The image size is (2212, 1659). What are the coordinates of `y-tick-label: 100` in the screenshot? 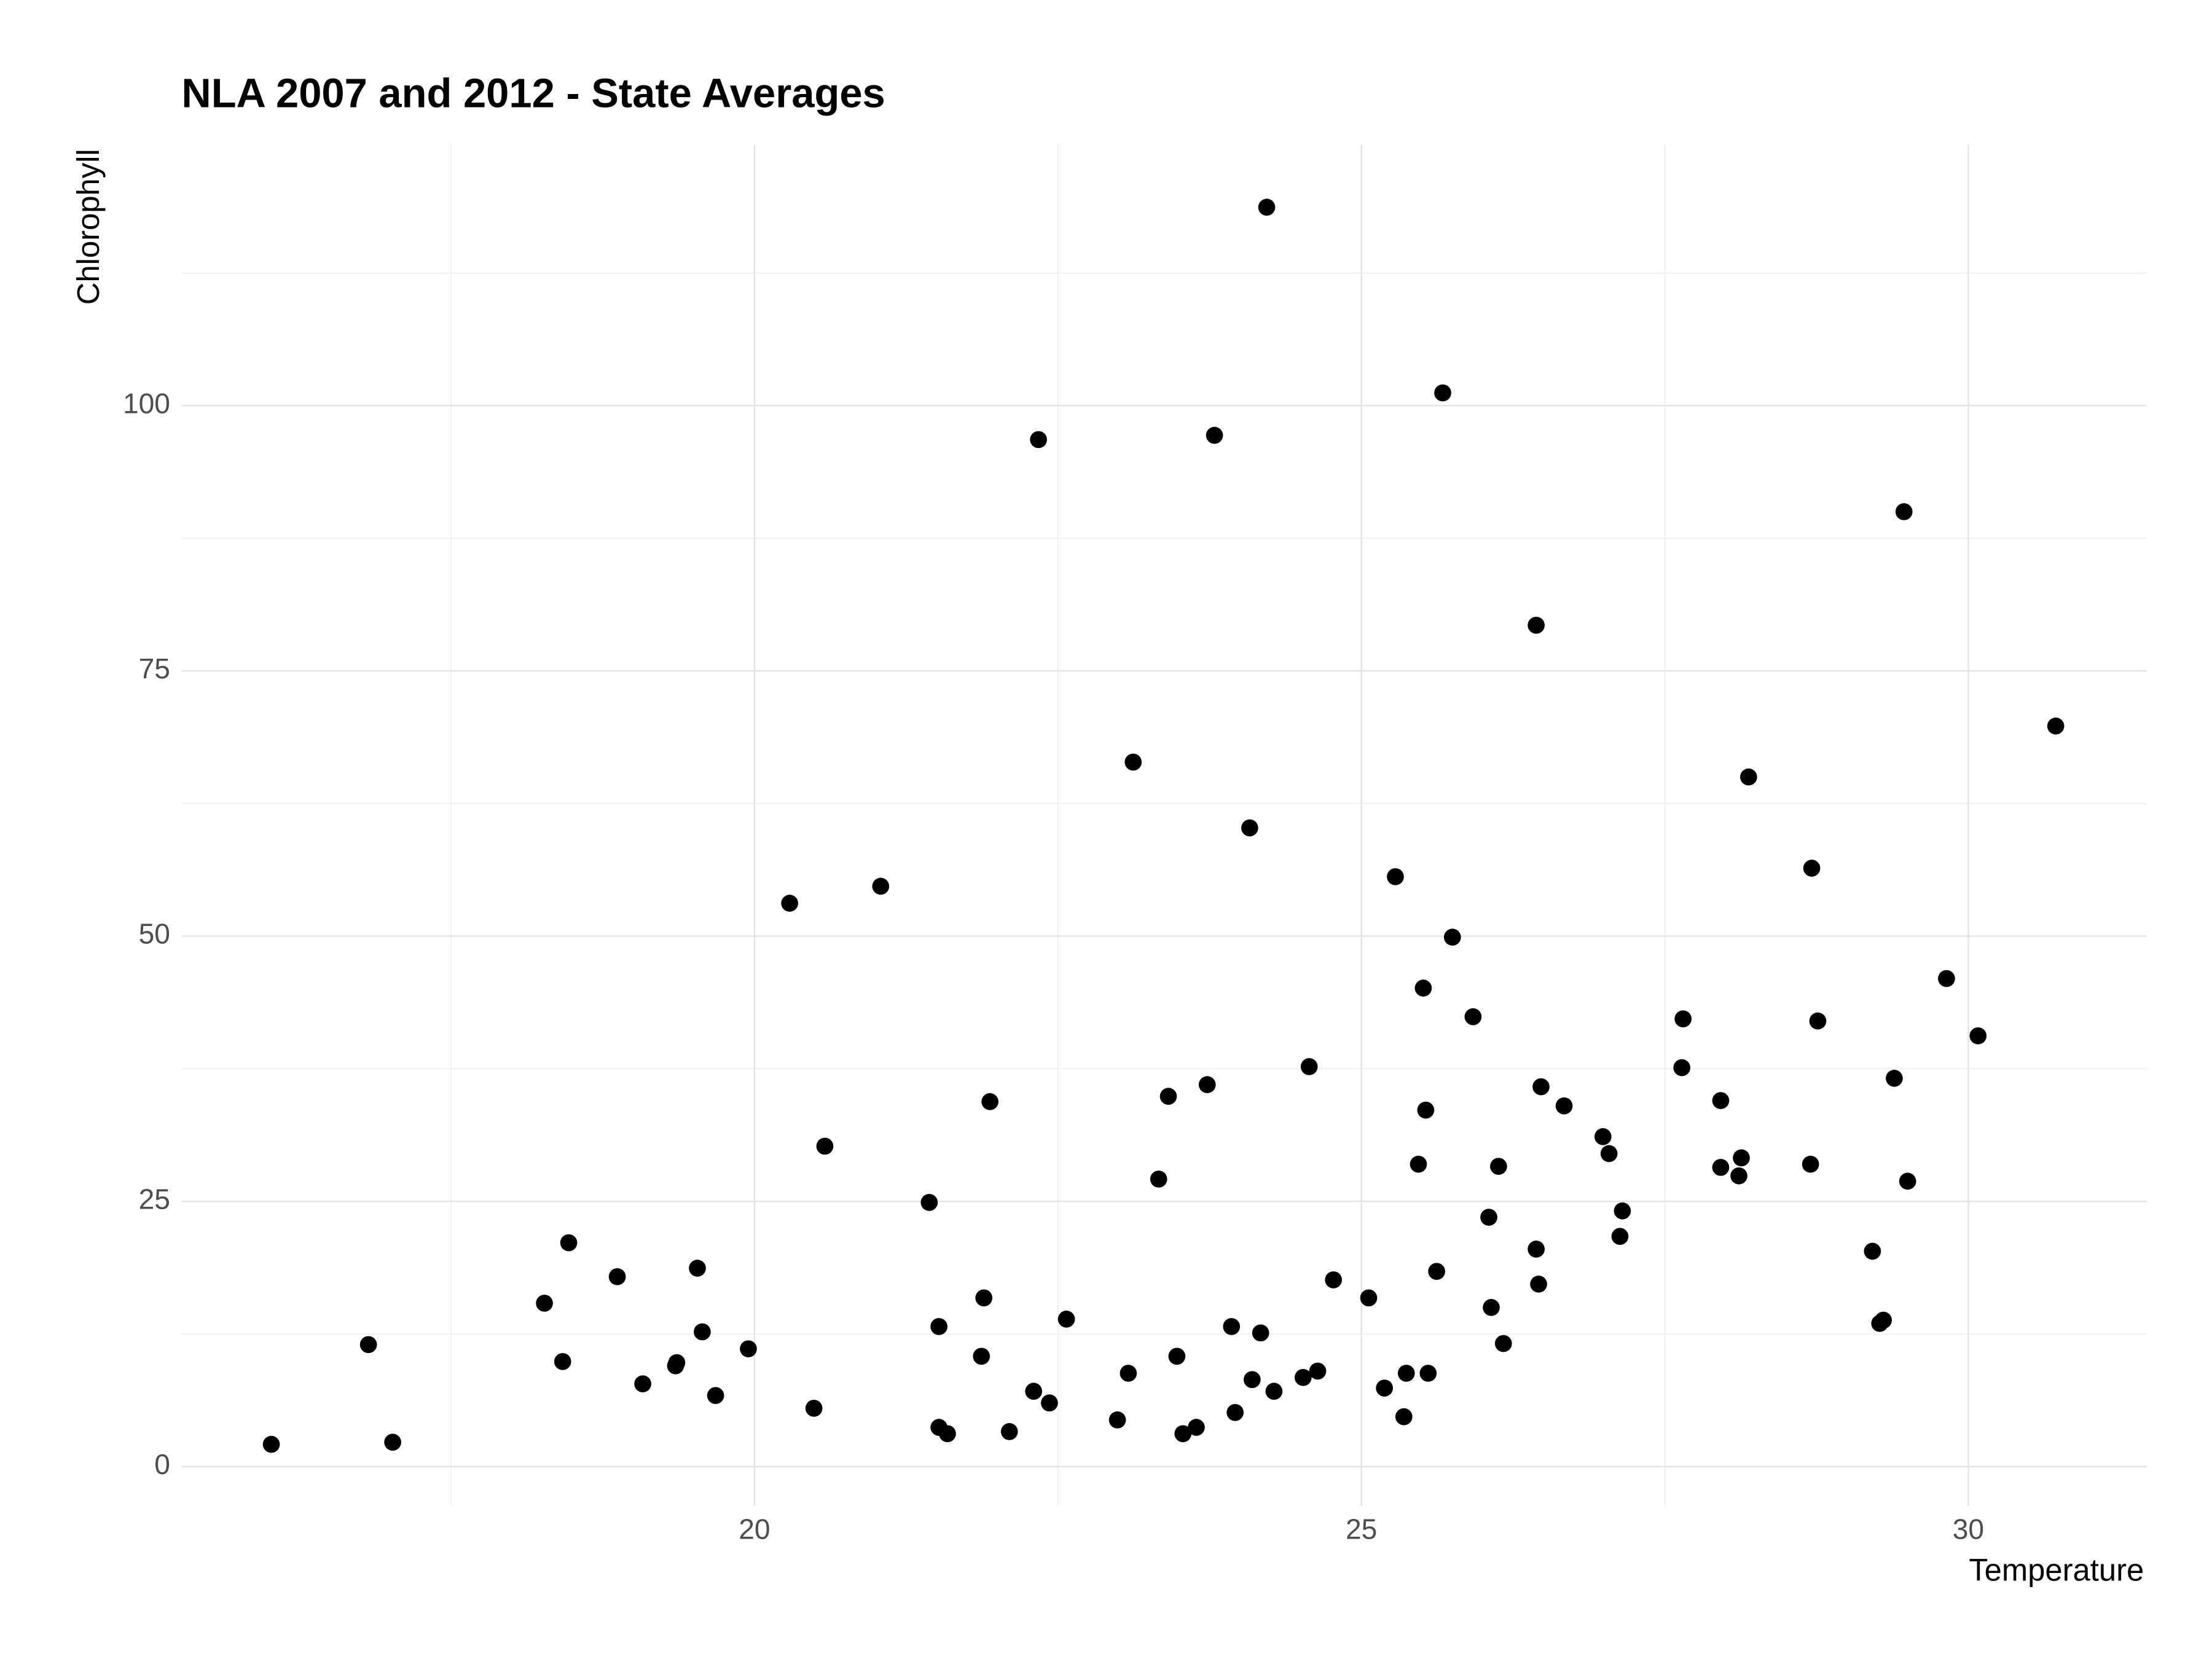 It's located at (146, 403).